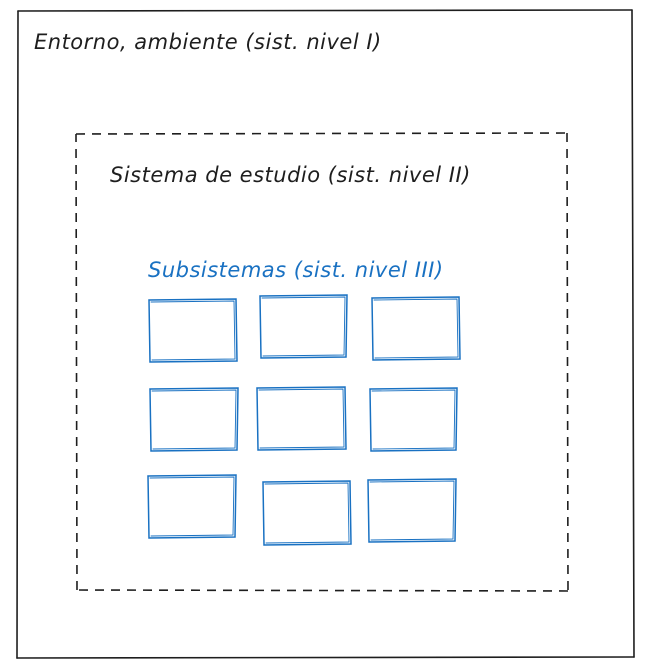  What do you see at coordinates (290, 175) in the screenshot?
I see `study-system-label: Sistema de estudio (sist. nivel II)` at bounding box center [290, 175].